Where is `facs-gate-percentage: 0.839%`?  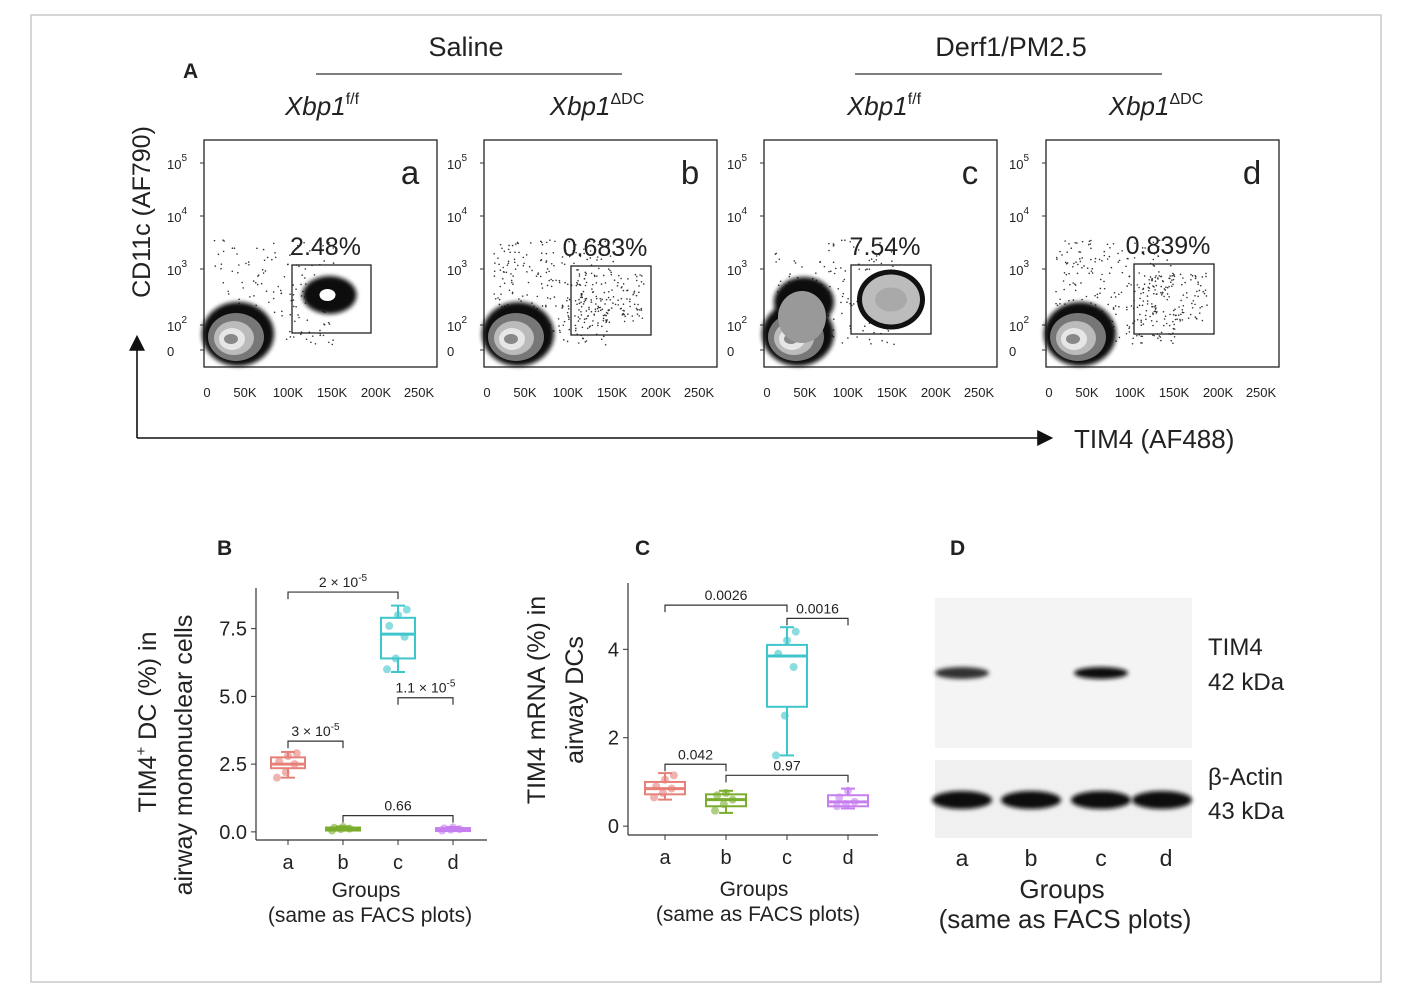 facs-gate-percentage: 0.839% is located at coordinates (1168, 246).